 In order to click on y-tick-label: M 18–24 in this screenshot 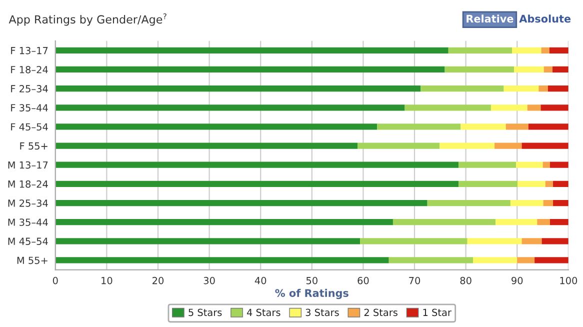, I will do `click(28, 184)`.